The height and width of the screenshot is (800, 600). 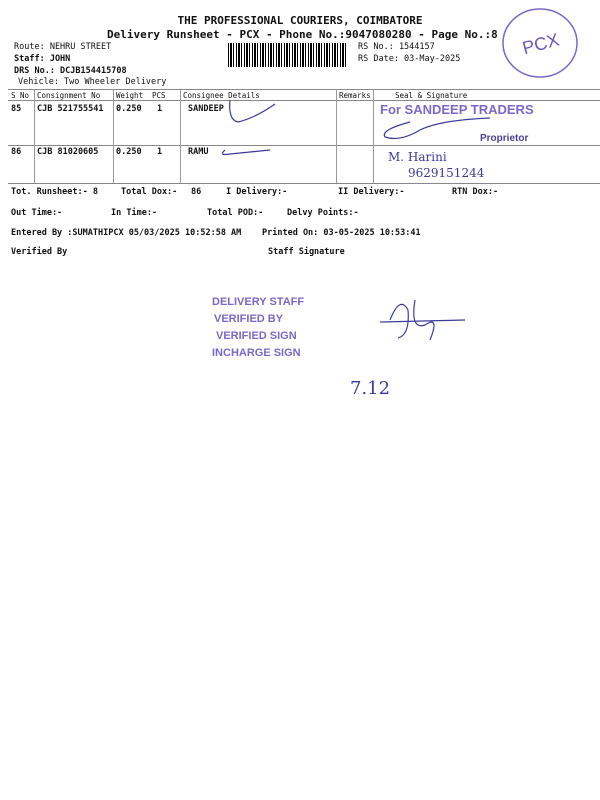 I want to click on consignment-no: CJB 521755541, so click(x=70, y=109).